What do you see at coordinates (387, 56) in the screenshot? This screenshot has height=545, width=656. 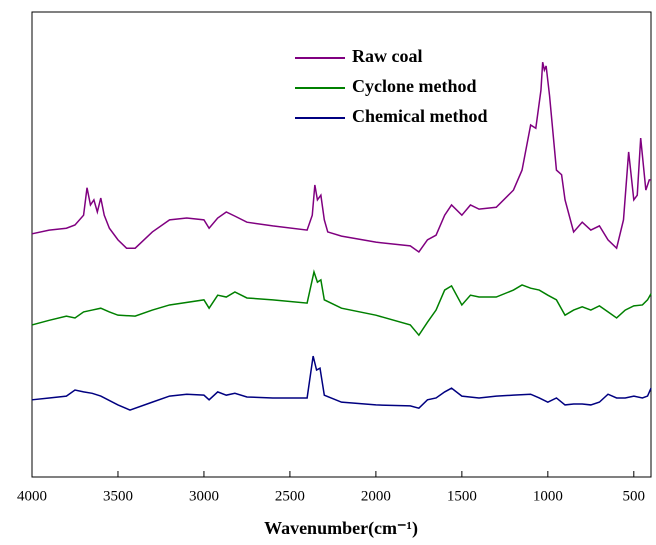 I see `legend-label: Raw coal` at bounding box center [387, 56].